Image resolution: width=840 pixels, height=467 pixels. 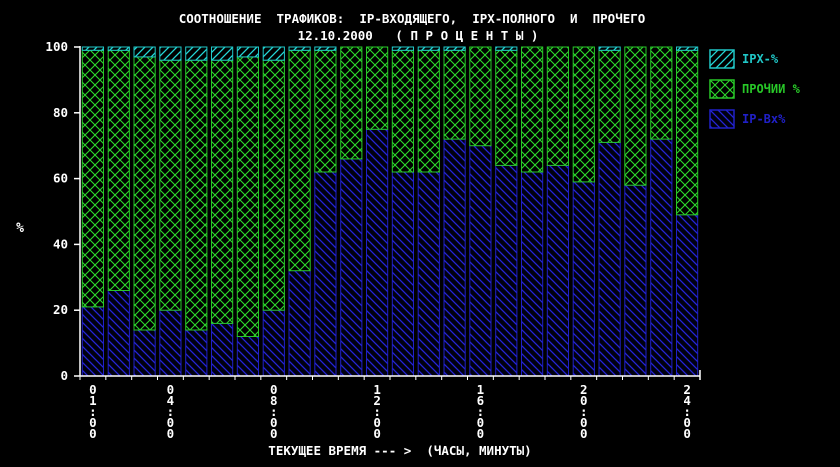 What do you see at coordinates (62, 211) in the screenshot?
I see `y-ticks: 0 20 40 60 80 100` at bounding box center [62, 211].